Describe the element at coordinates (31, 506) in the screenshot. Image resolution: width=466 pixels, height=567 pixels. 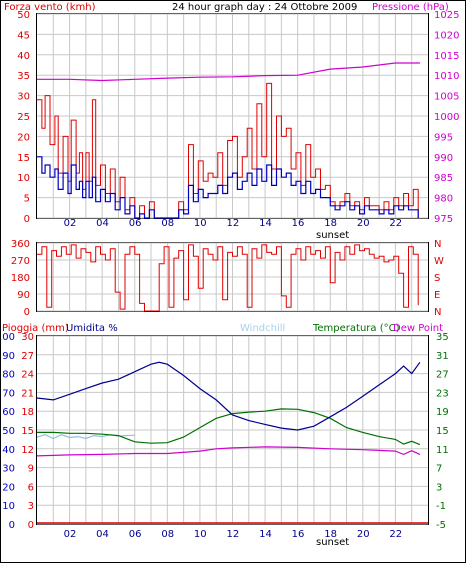
I see `rain-y-tick: 3` at that location.